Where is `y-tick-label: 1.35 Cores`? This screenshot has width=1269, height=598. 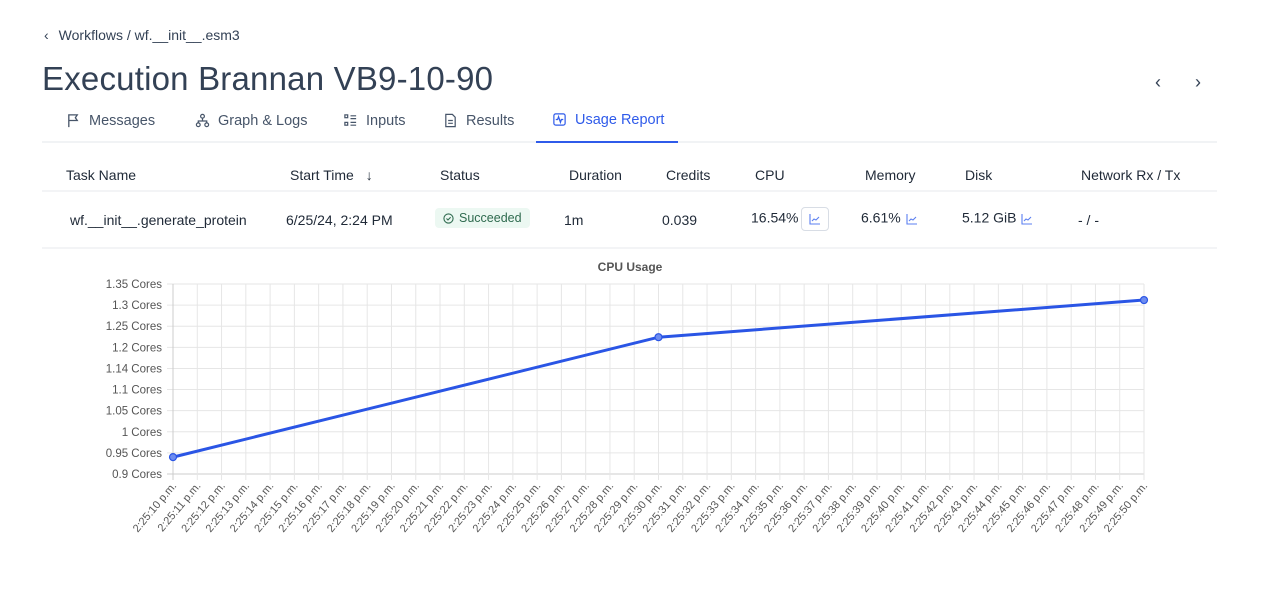 y-tick-label: 1.35 Cores is located at coordinates (134, 285).